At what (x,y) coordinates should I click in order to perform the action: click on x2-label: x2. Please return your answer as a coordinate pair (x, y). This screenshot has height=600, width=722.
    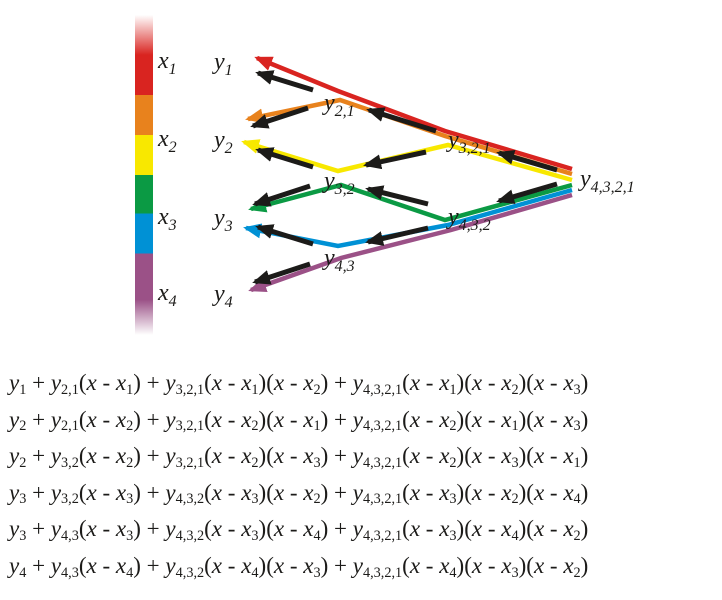
    Looking at the image, I should click on (167, 141).